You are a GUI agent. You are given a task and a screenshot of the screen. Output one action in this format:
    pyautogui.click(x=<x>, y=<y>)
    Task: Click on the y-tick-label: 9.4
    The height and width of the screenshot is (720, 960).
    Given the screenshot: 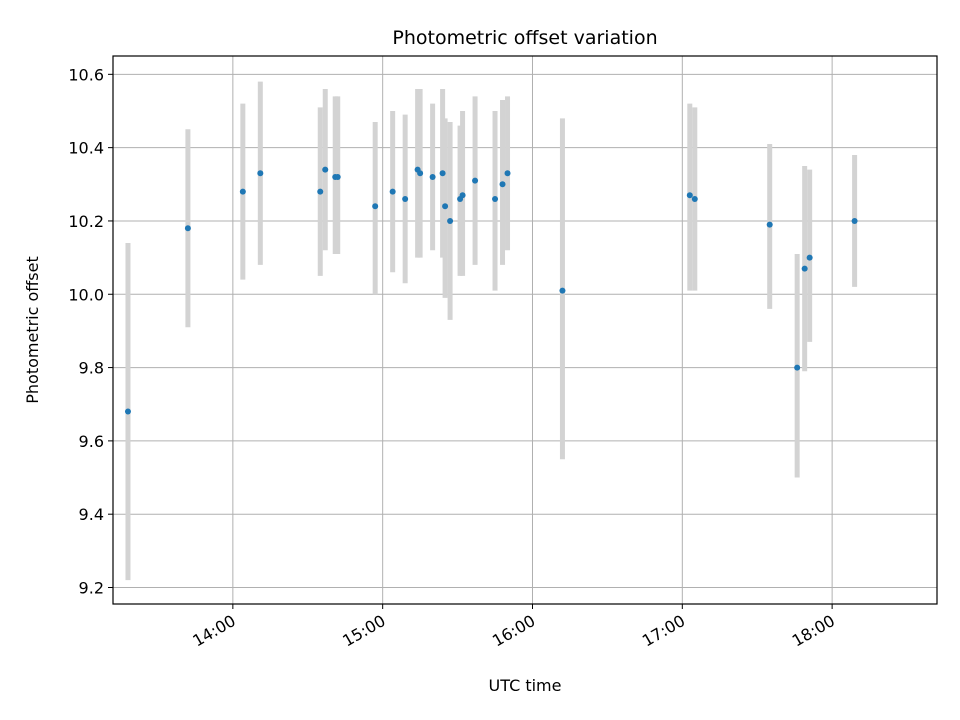 What is the action you would take?
    pyautogui.click(x=91, y=514)
    